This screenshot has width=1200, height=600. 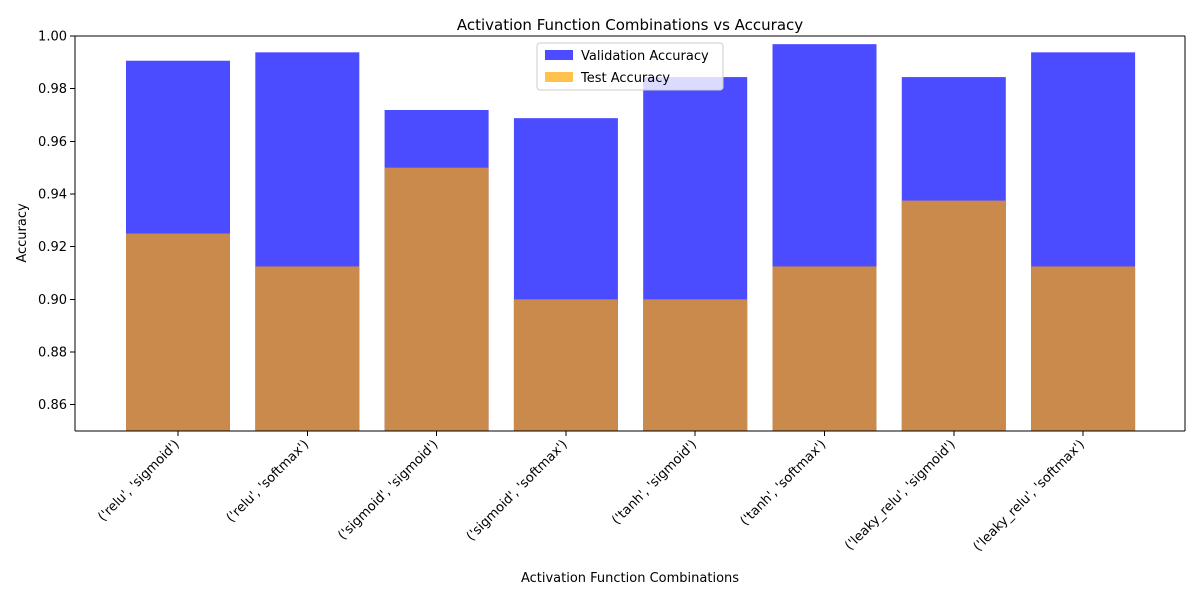 What do you see at coordinates (559, 77) in the screenshot?
I see `legend-swatch-test` at bounding box center [559, 77].